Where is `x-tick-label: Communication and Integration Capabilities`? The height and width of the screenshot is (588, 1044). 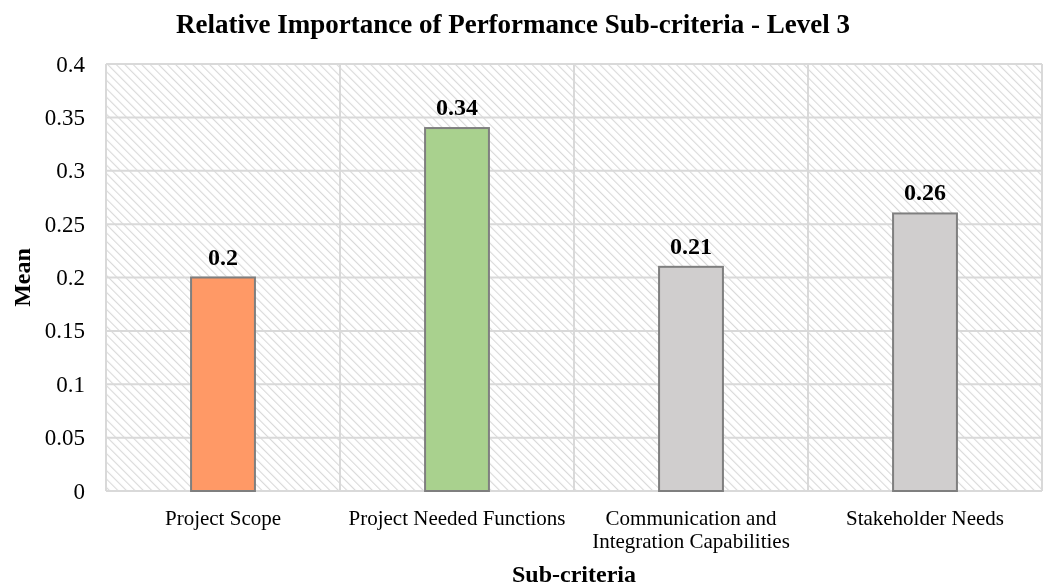 x-tick-label: Communication and Integration Capabilities is located at coordinates (691, 529).